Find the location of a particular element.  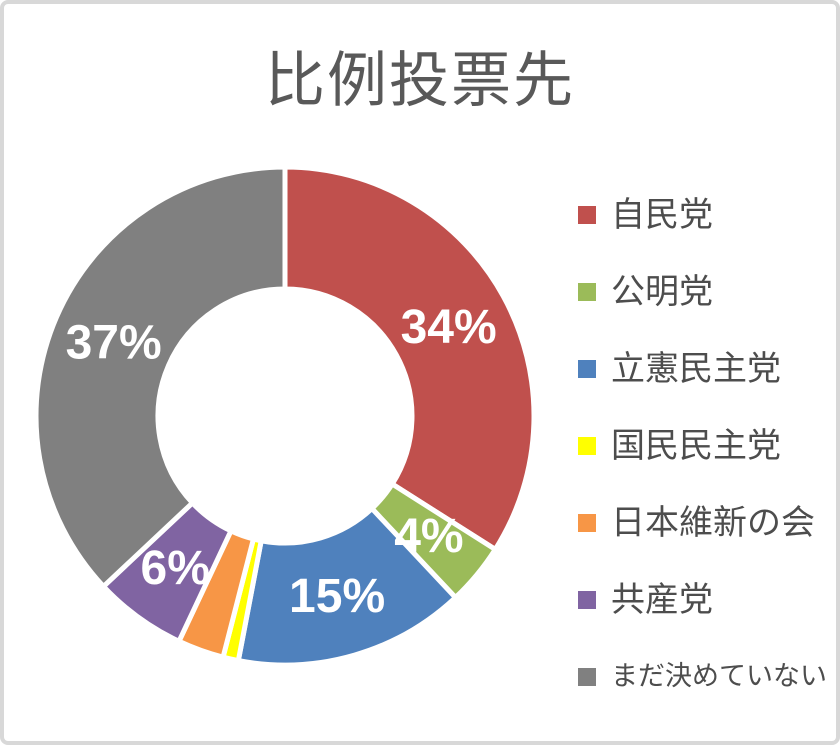

legend-item-3: 立憲民主党 is located at coordinates (702, 368).